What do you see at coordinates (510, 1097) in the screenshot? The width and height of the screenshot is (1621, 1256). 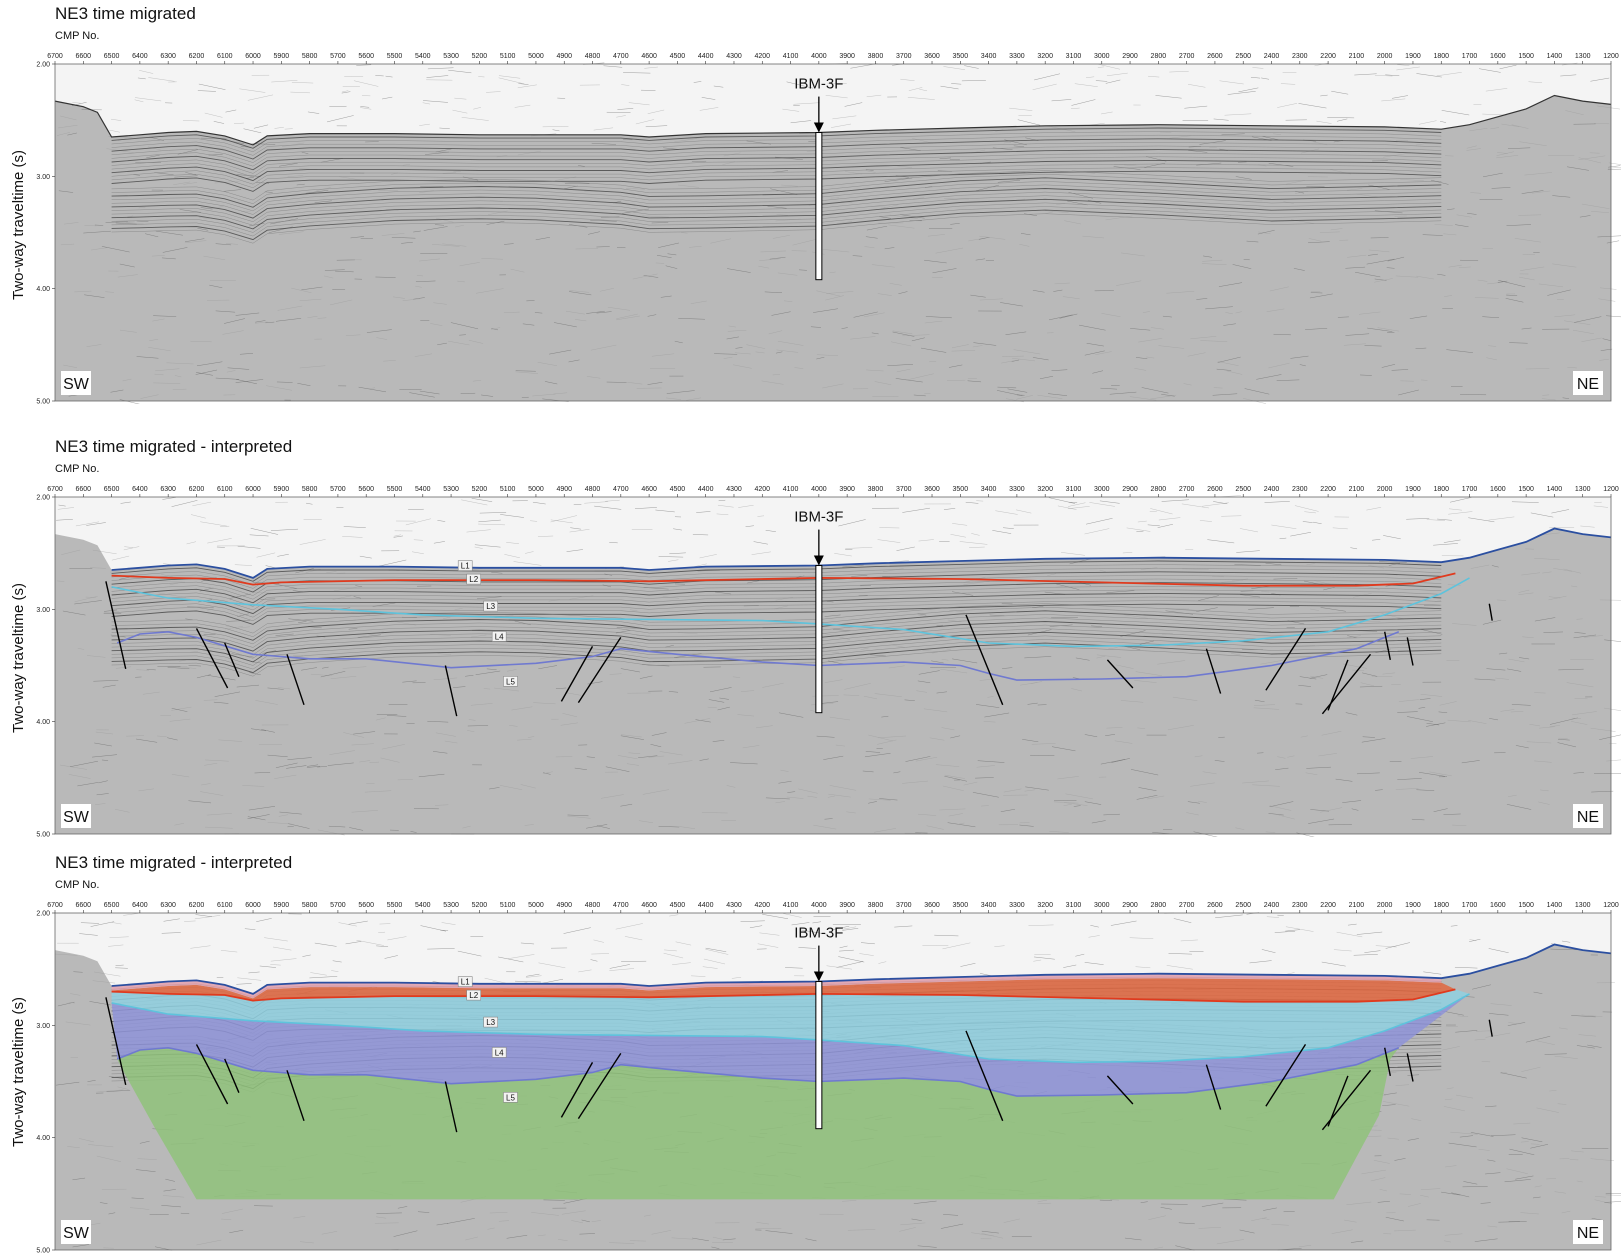 I see `horizon-tag-L5: L5` at bounding box center [510, 1097].